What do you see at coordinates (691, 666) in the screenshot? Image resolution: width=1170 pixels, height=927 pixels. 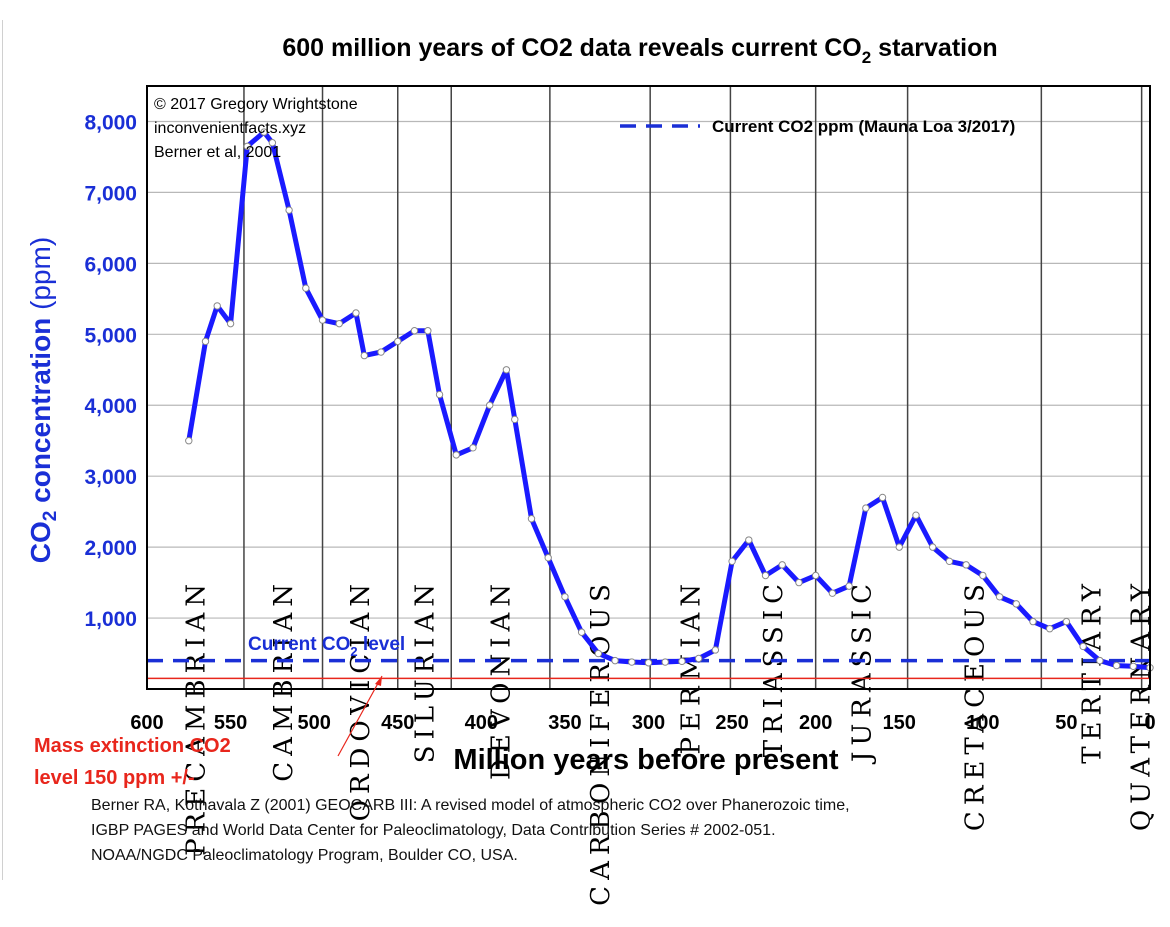 I see `period-label: PERMIAN` at bounding box center [691, 666].